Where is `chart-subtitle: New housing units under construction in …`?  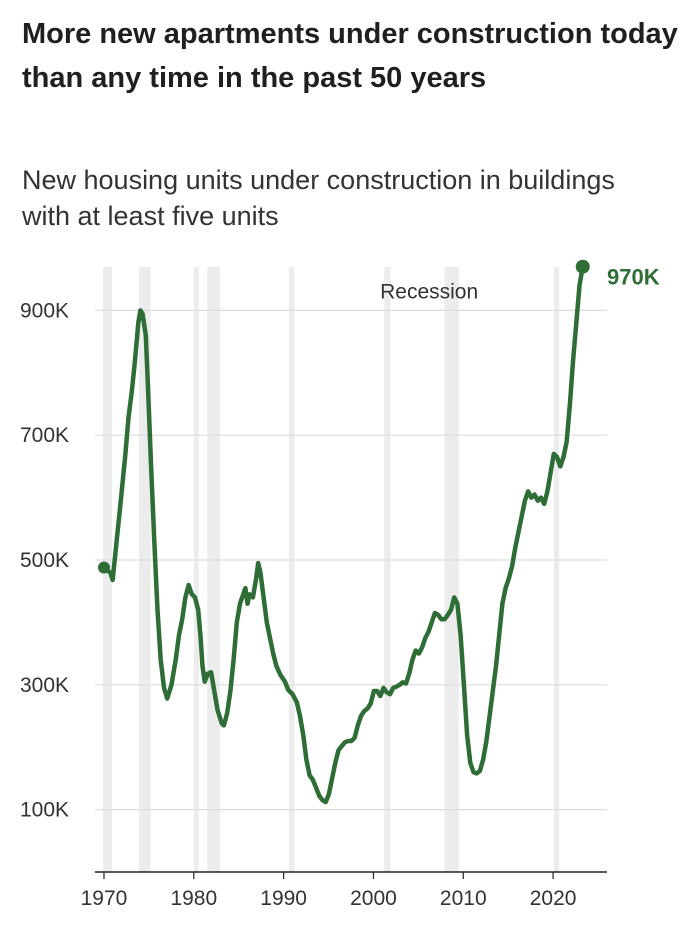
chart-subtitle: New housing units under construction in … is located at coordinates (318, 198).